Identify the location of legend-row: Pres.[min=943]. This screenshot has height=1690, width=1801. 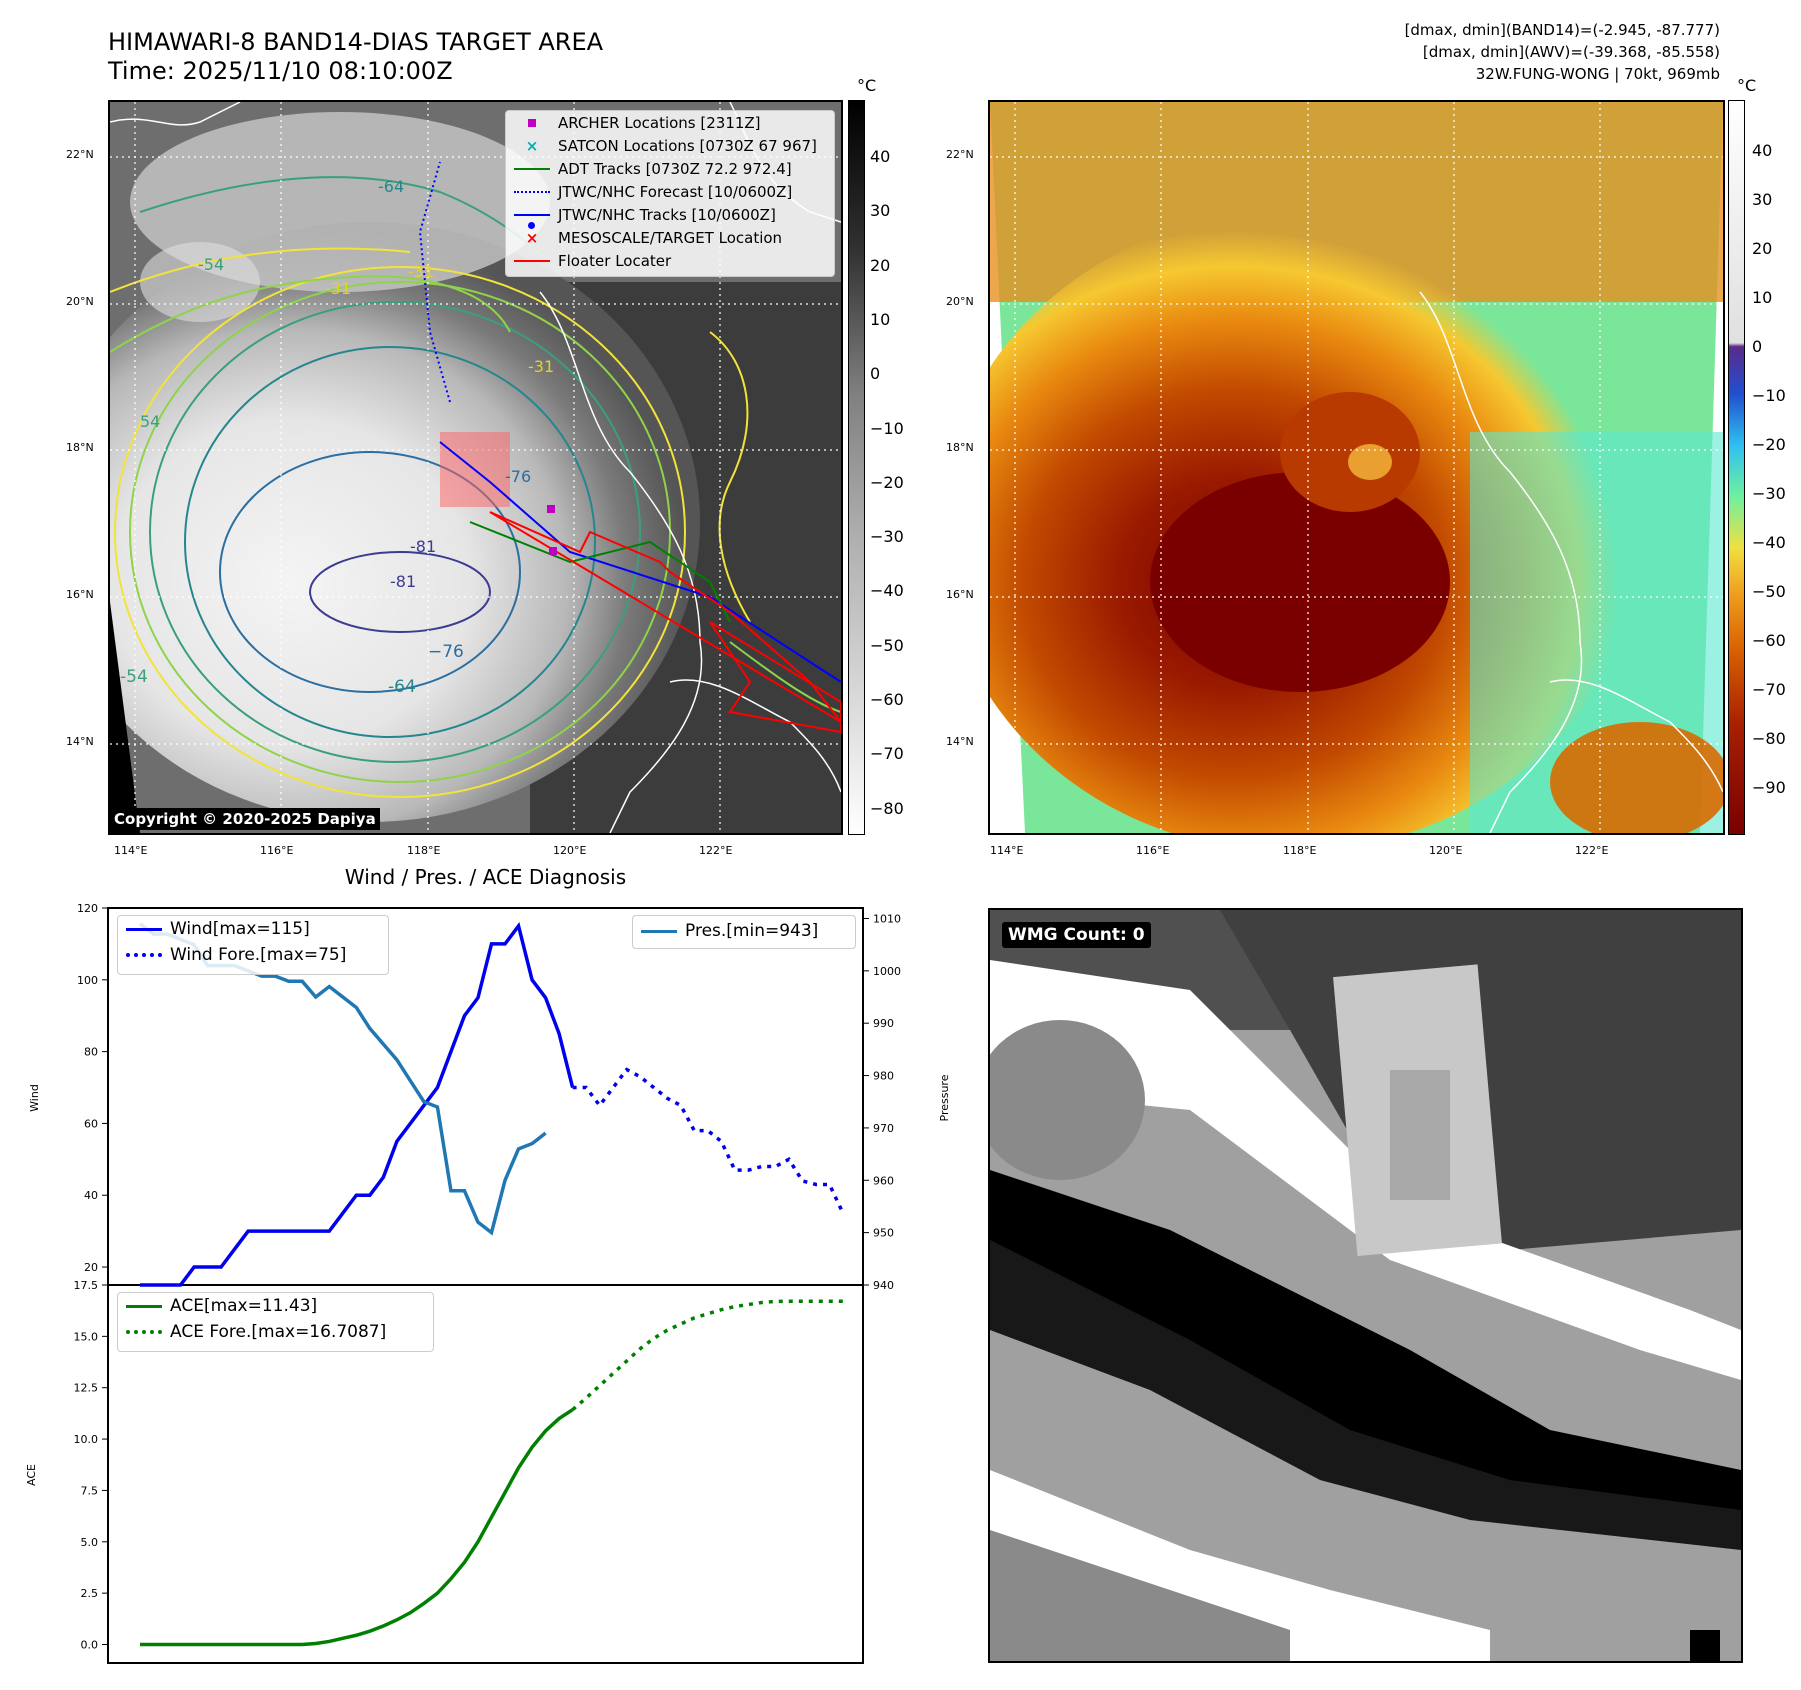
(744, 931).